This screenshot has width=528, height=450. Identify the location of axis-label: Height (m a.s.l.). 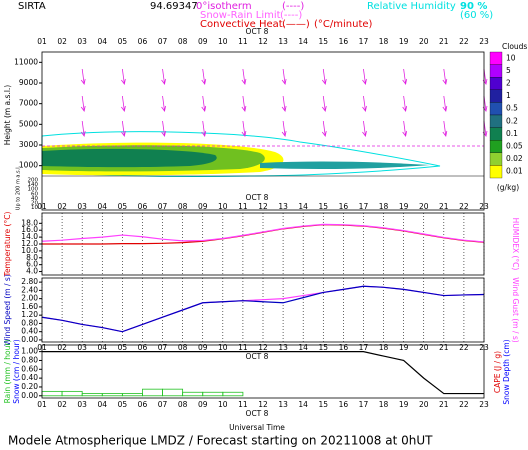
(7, 115).